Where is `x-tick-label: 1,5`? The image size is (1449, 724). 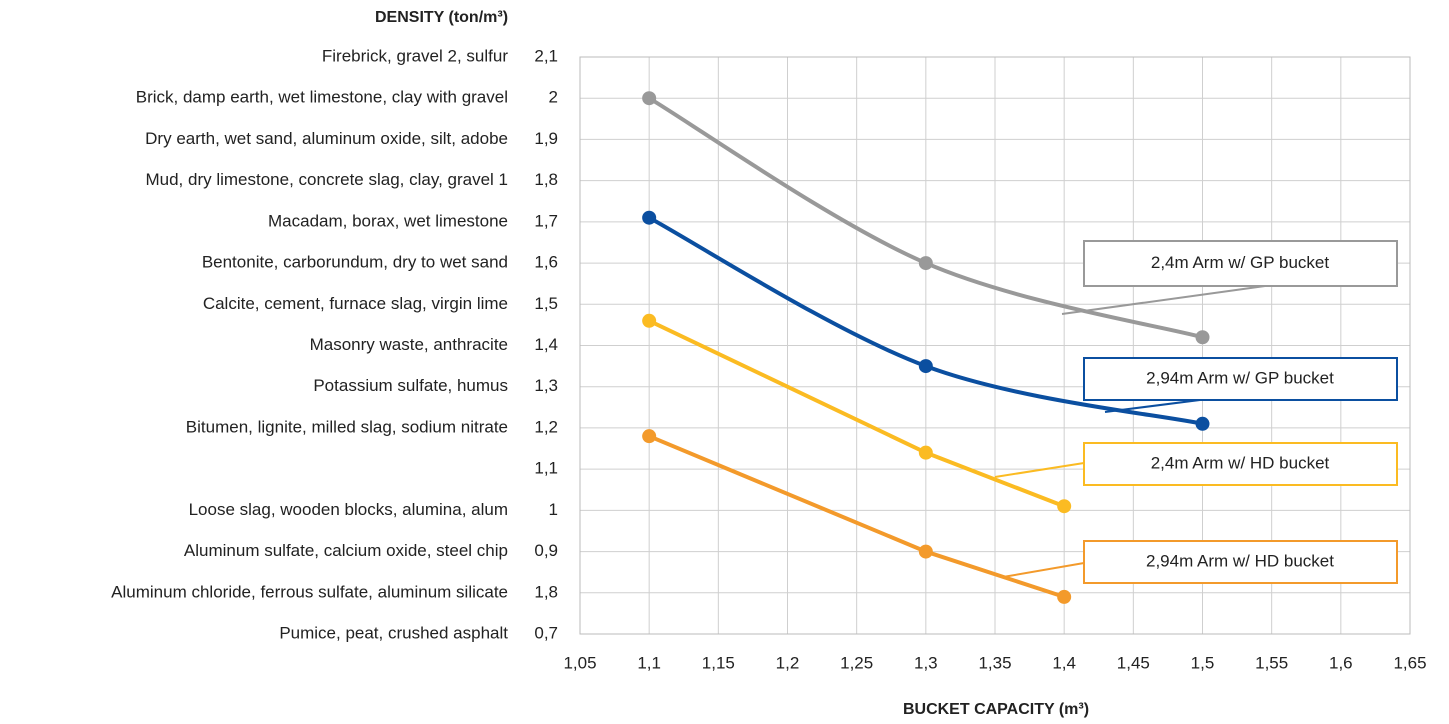
x-tick-label: 1,5 is located at coordinates (1203, 662).